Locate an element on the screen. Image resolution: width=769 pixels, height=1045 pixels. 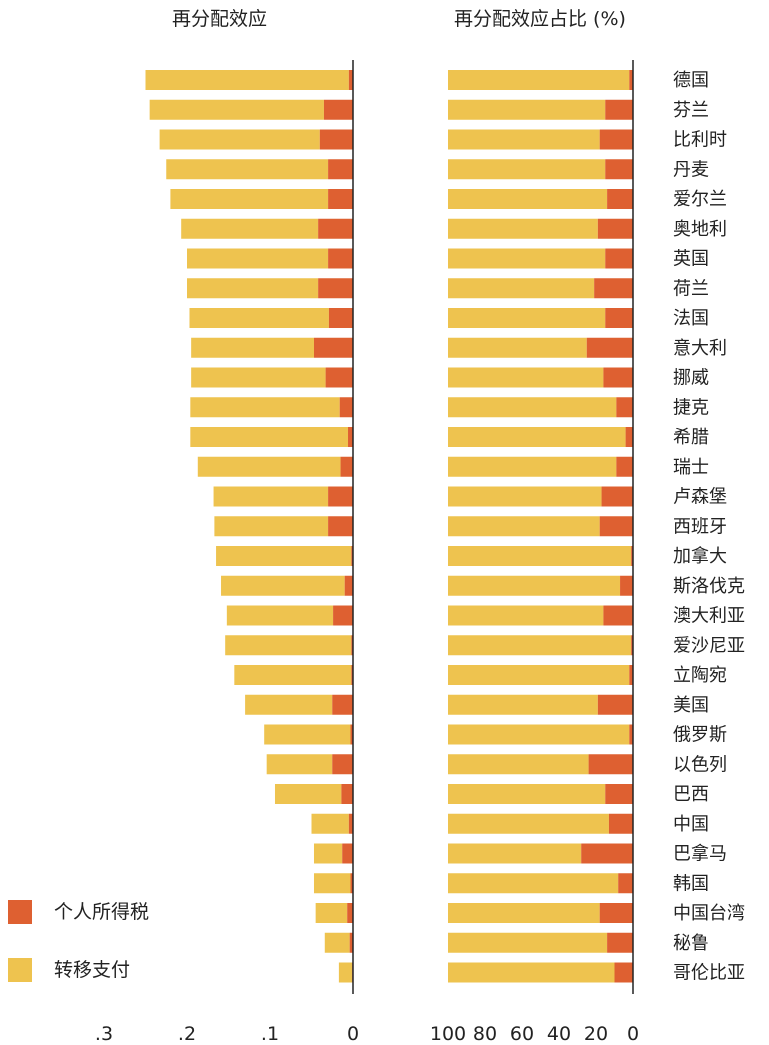
category-label-3: 丹麦 is located at coordinates (691, 169).